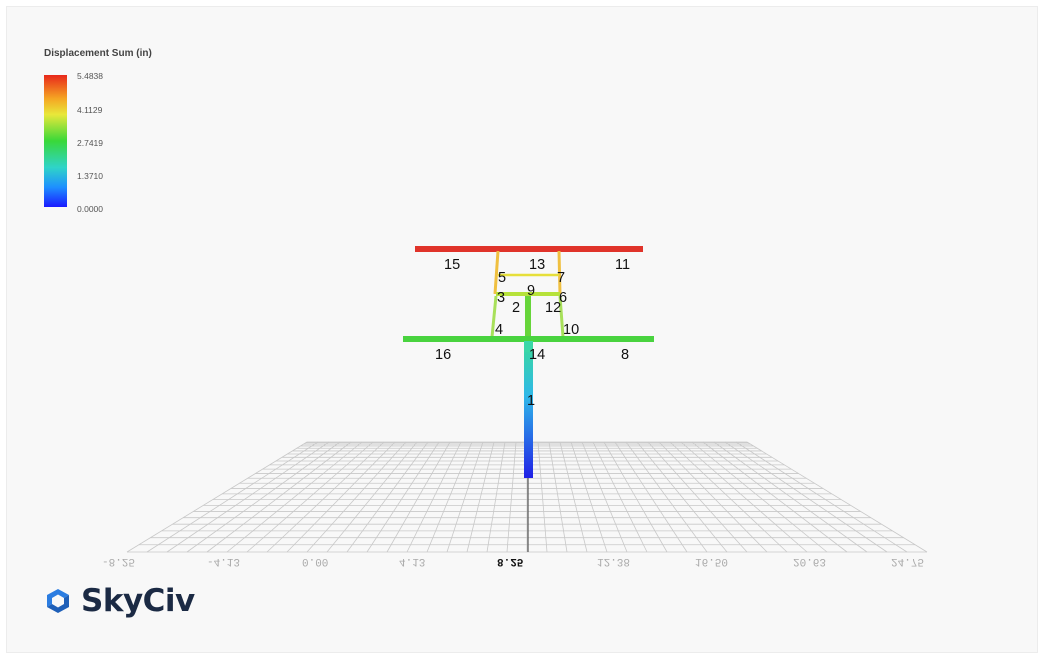 This screenshot has height=657, width=1042. Describe the element at coordinates (527, 497) in the screenshot. I see `ground-grid` at that location.